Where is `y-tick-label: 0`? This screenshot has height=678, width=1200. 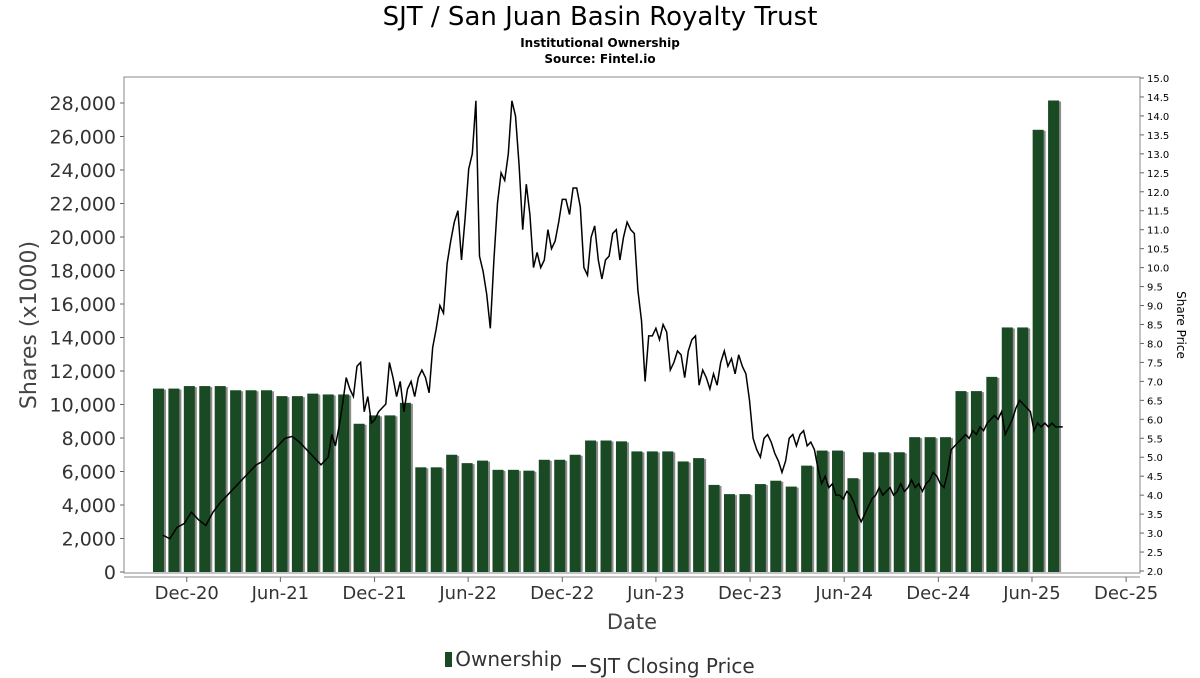 y-tick-label: 0 is located at coordinates (110, 573).